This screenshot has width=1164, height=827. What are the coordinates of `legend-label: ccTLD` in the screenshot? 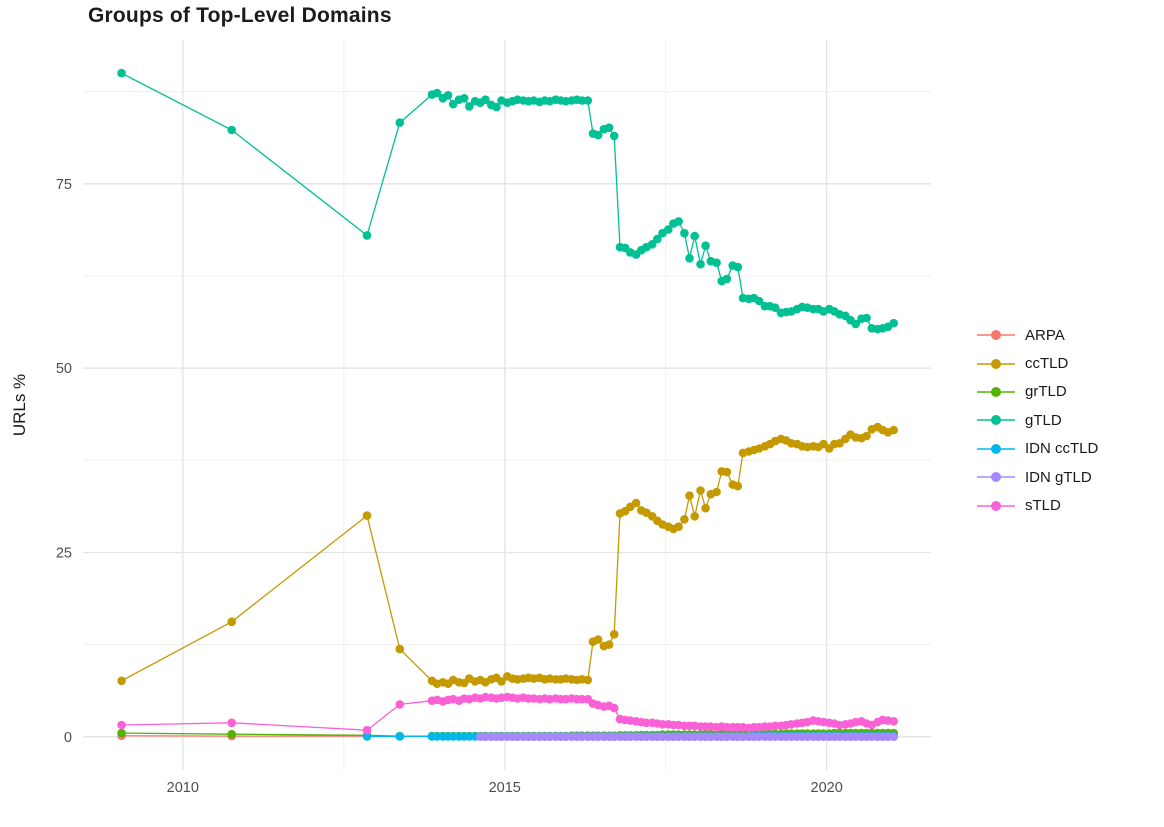 It's located at (1047, 364).